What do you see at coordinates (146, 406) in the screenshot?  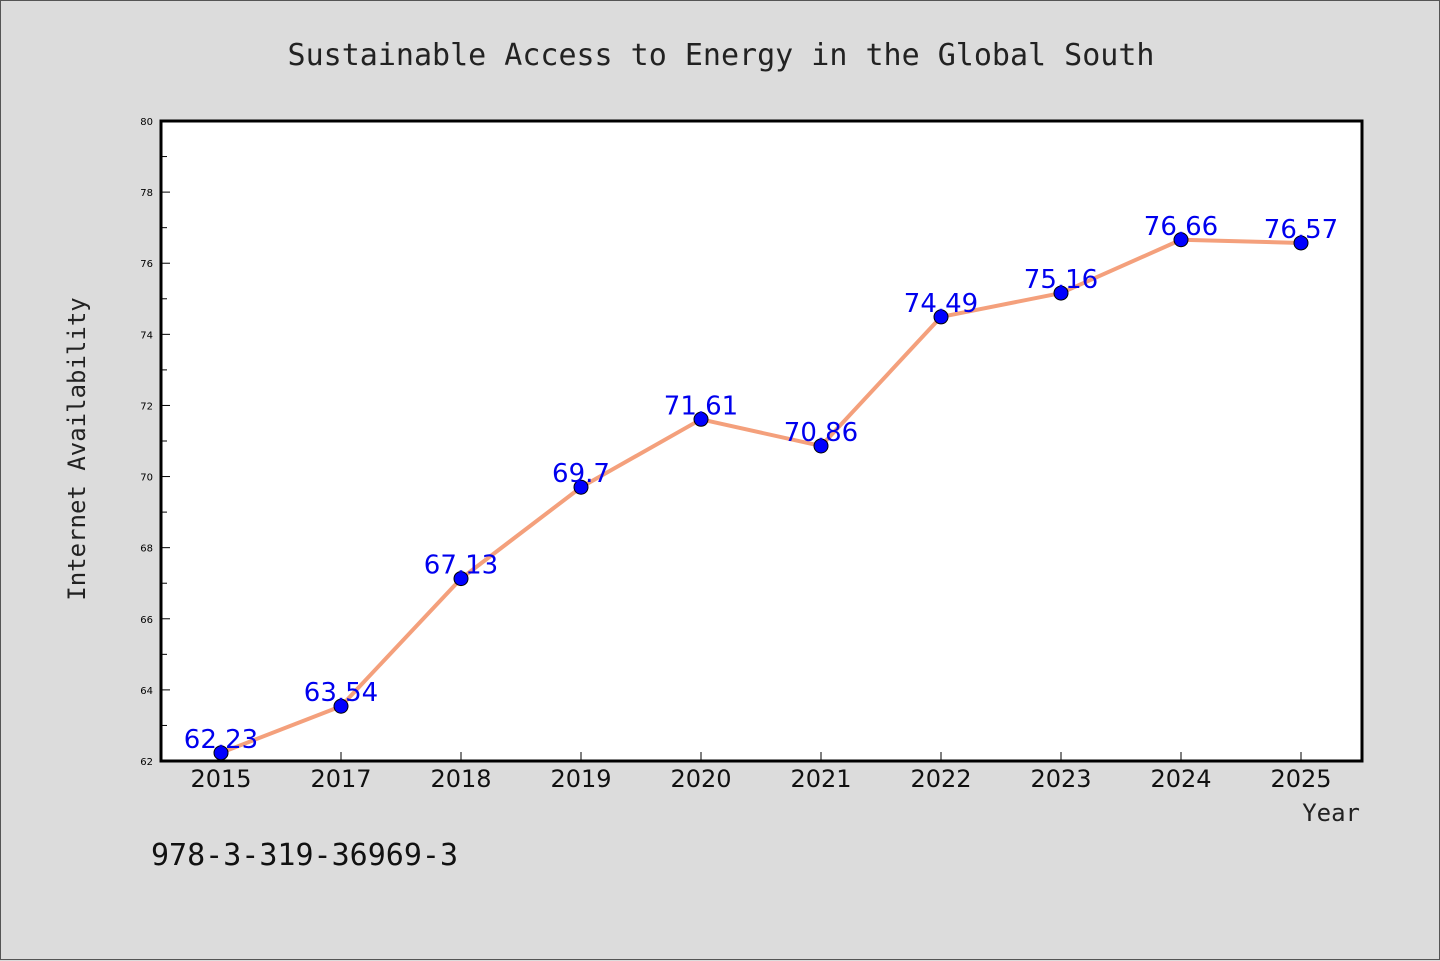 I see `y-tick-label: 72` at bounding box center [146, 406].